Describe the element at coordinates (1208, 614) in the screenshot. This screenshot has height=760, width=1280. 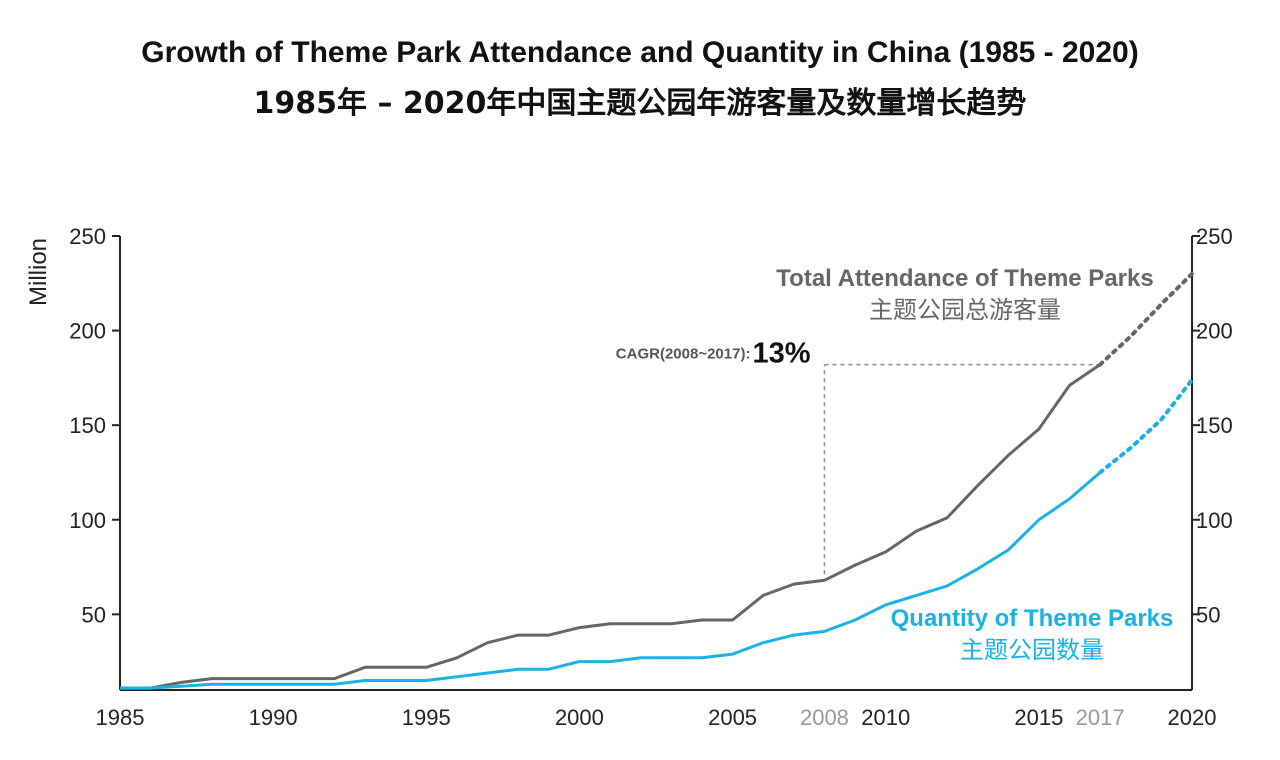
I see `right-y-tick-label: 50` at that location.